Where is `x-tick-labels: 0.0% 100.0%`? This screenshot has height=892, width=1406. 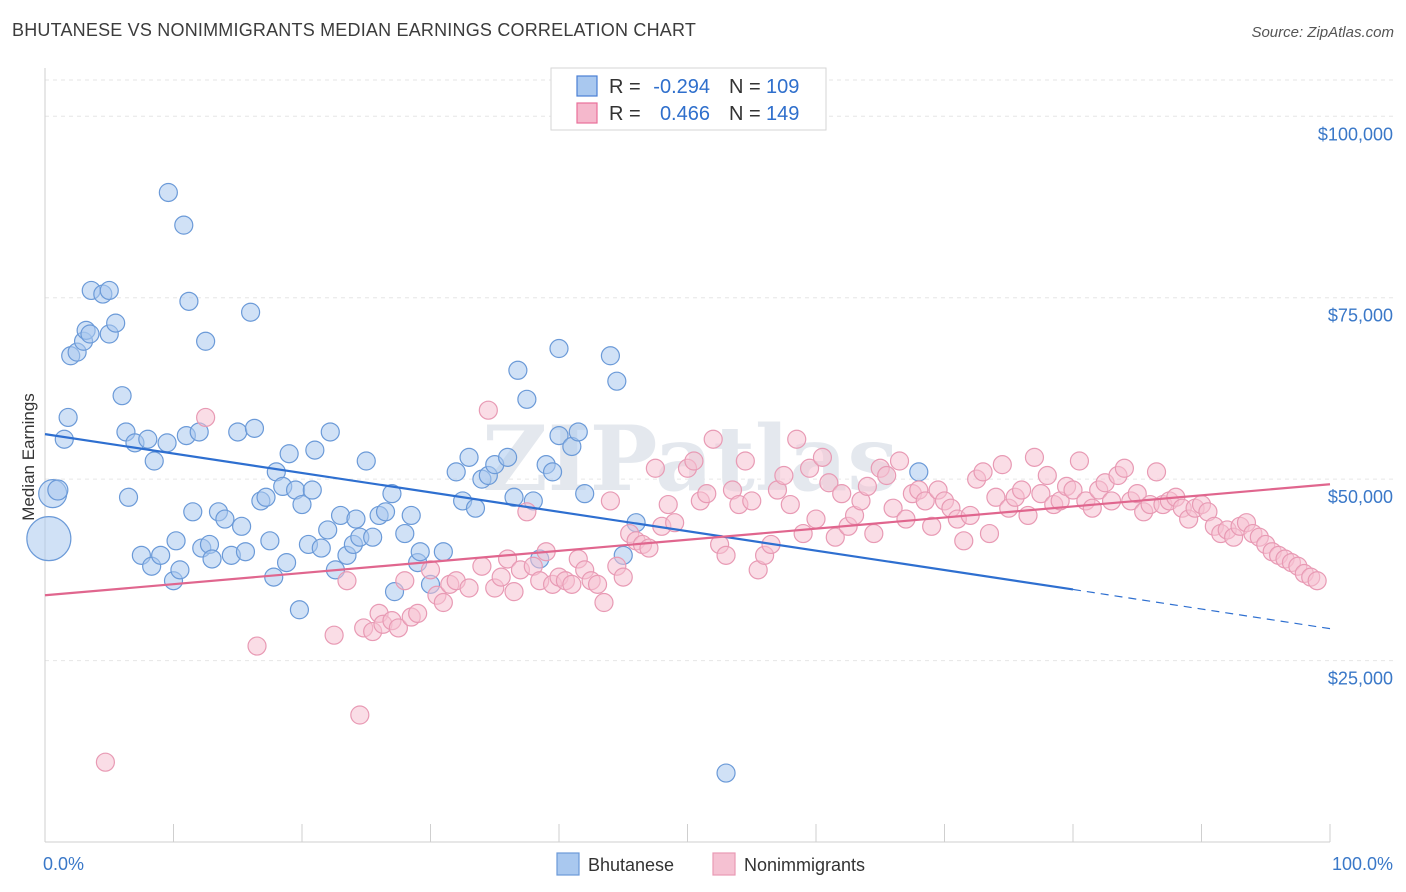
x-tick-labels: 0.0% 100.0% is located at coordinates (718, 864).